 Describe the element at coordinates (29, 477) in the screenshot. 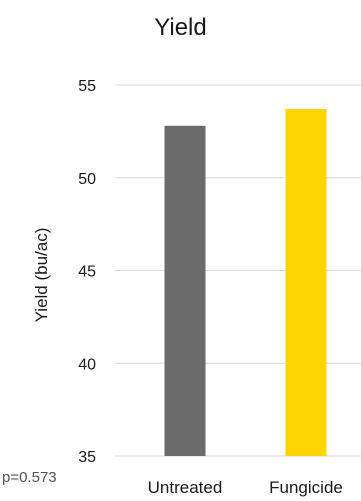

I see `p-value-annotation: p=0.573` at that location.